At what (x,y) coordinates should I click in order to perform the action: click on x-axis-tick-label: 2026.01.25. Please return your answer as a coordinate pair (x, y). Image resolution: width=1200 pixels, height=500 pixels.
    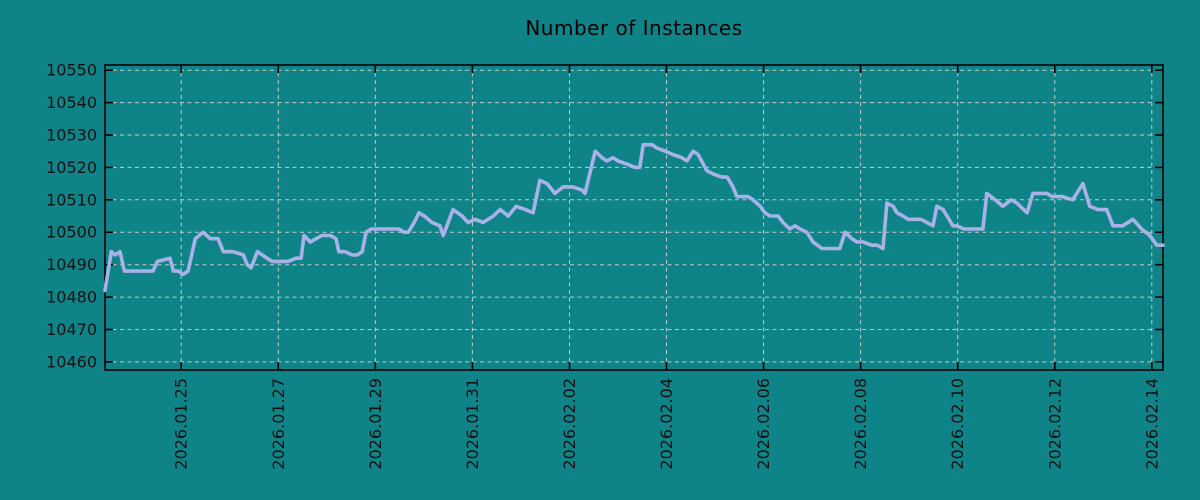
    Looking at the image, I should click on (181, 424).